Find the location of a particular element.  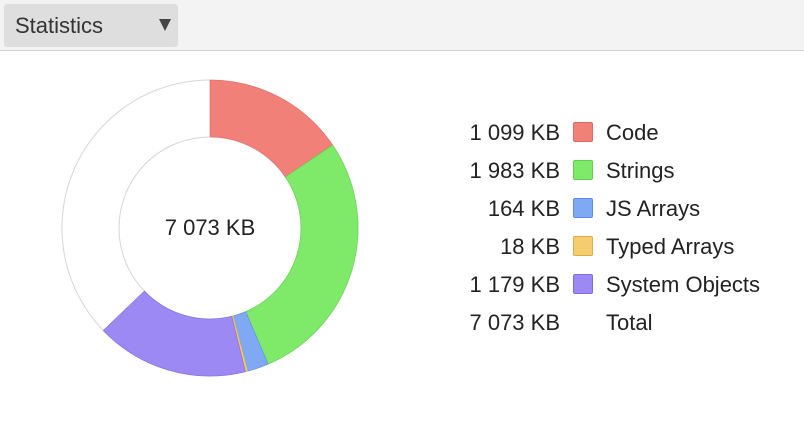

chevron-down-icon is located at coordinates (165, 25).